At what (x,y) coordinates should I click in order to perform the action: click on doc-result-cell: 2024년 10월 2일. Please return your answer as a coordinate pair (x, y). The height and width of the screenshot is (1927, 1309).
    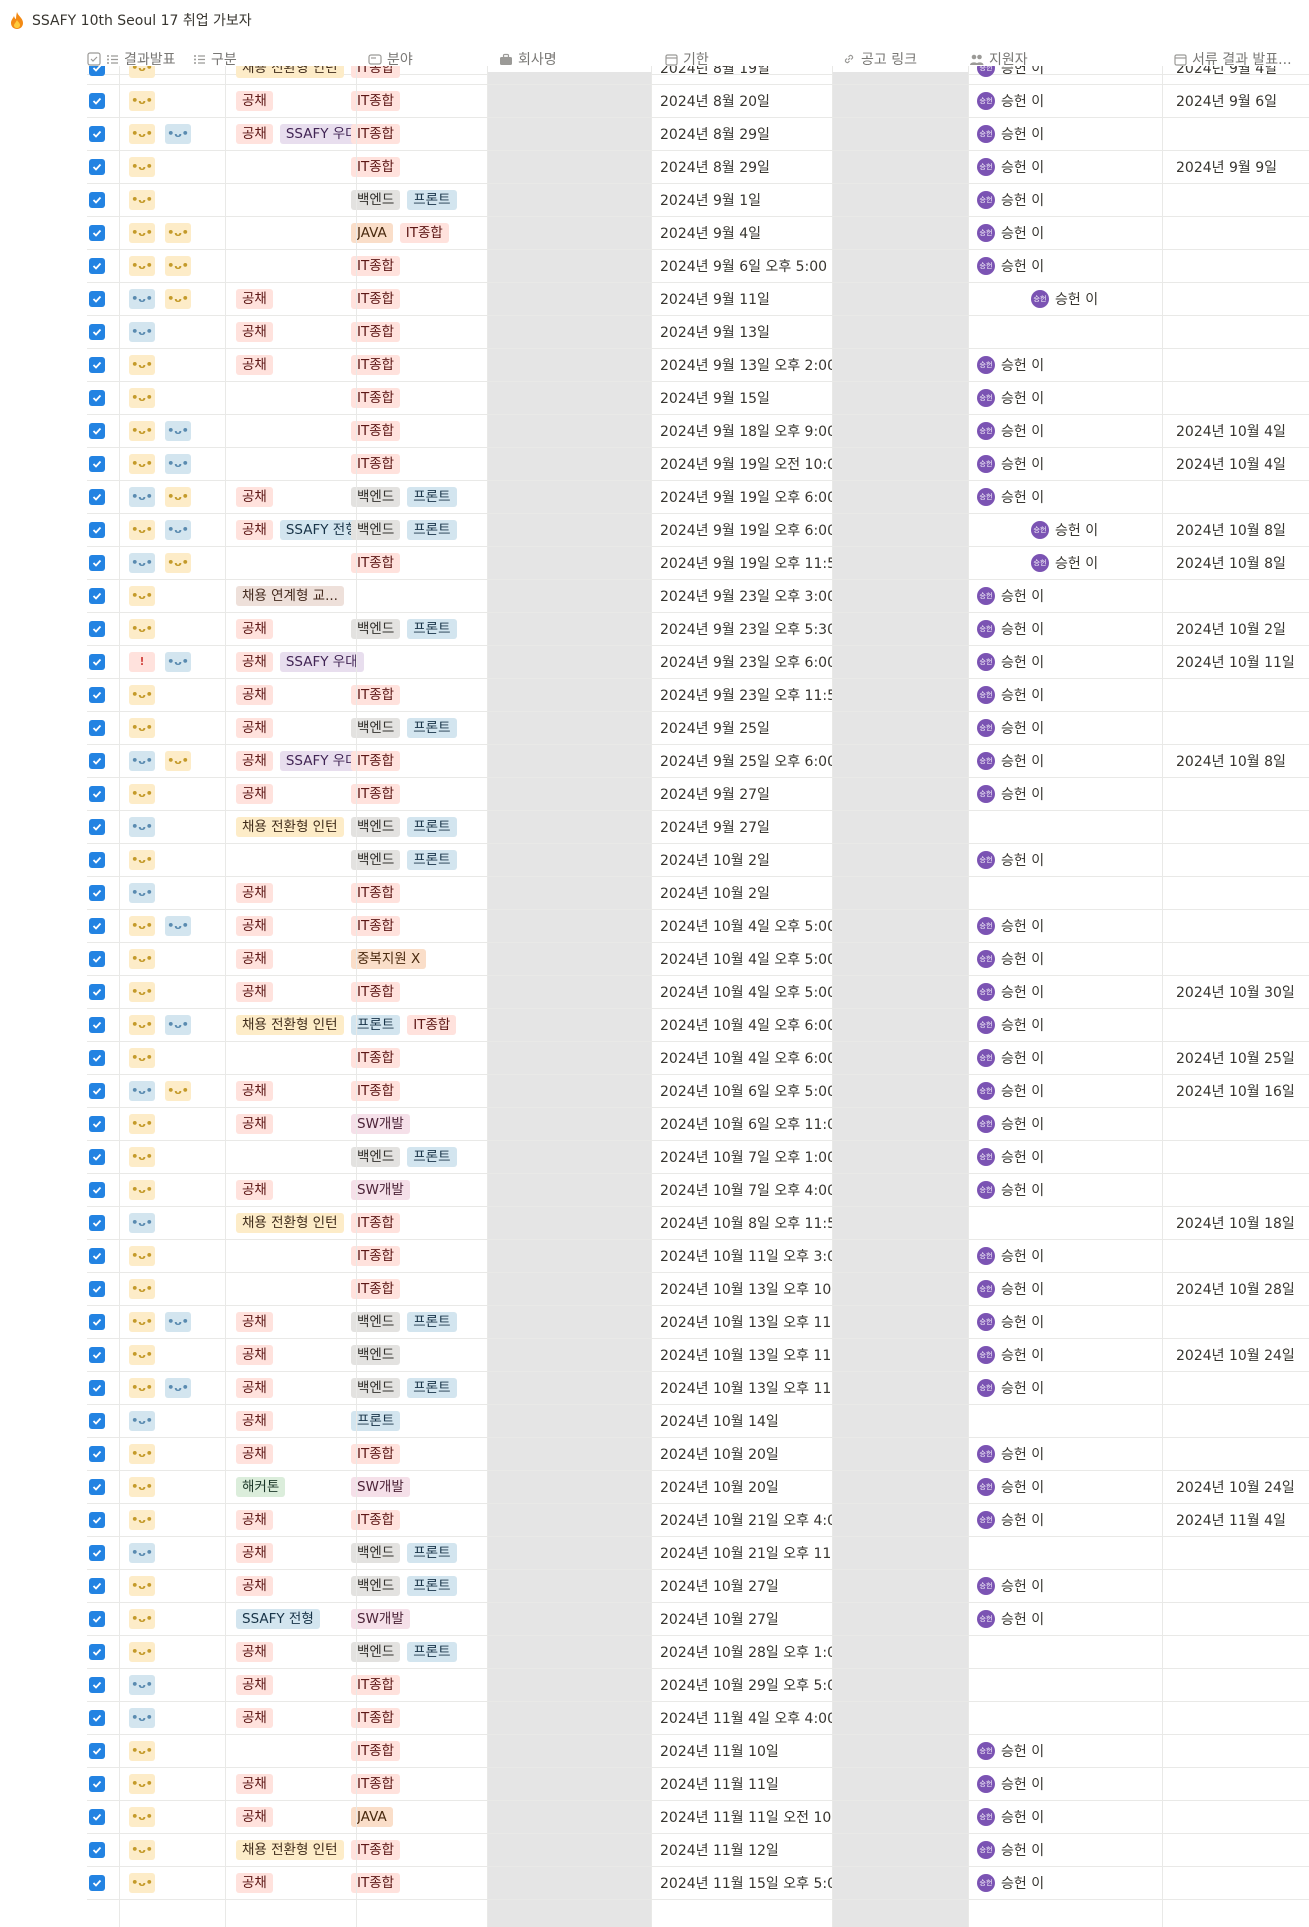
    Looking at the image, I should click on (1238, 628).